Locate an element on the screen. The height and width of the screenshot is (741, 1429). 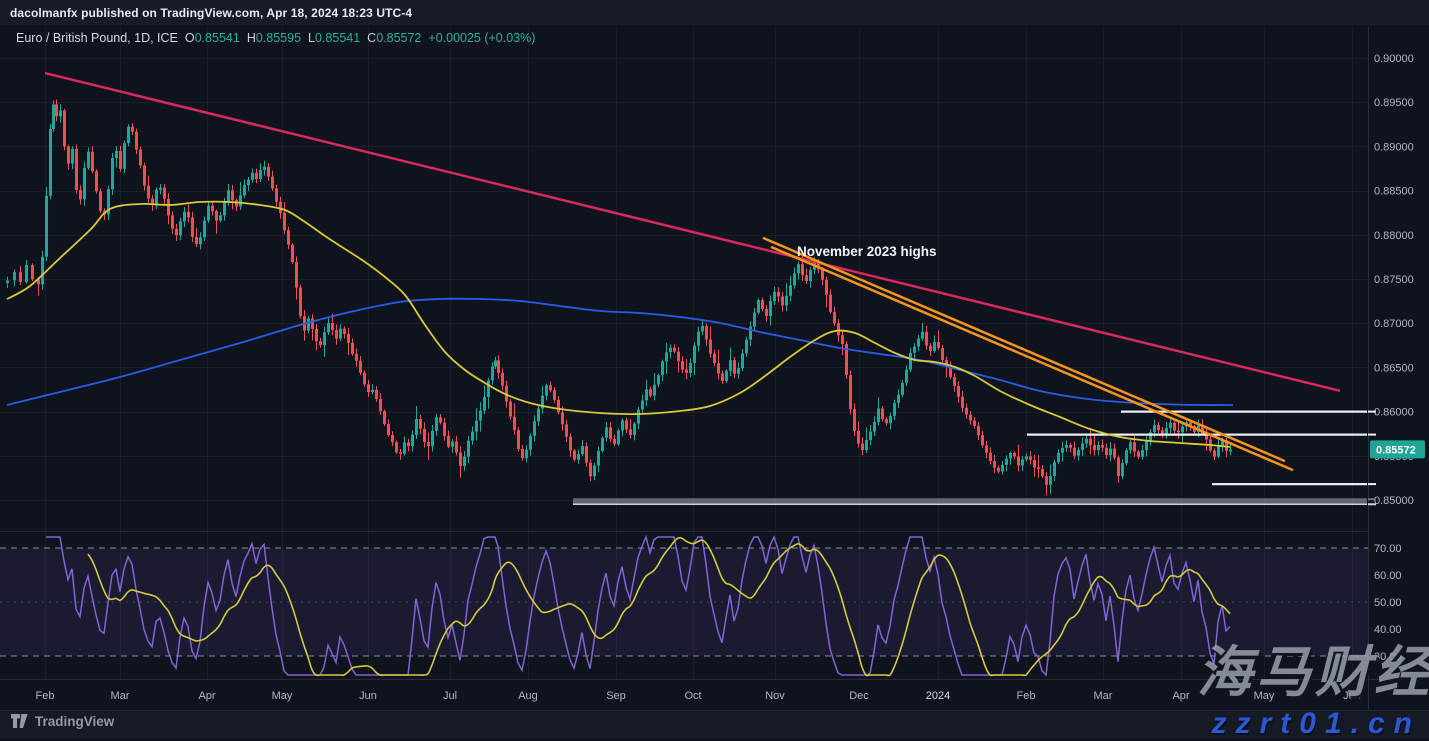
price-tick-label: 0.89500 is located at coordinates (1394, 103).